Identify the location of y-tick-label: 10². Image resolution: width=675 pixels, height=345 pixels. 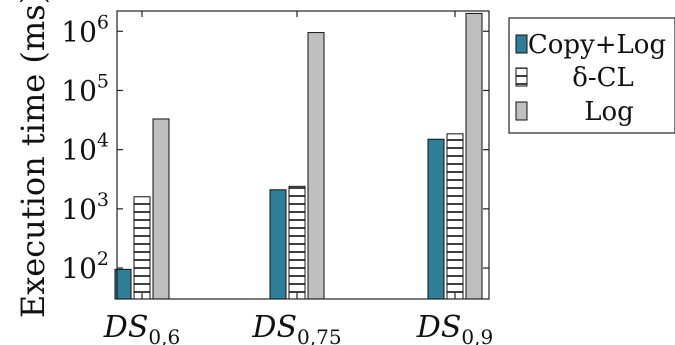
(85, 266).